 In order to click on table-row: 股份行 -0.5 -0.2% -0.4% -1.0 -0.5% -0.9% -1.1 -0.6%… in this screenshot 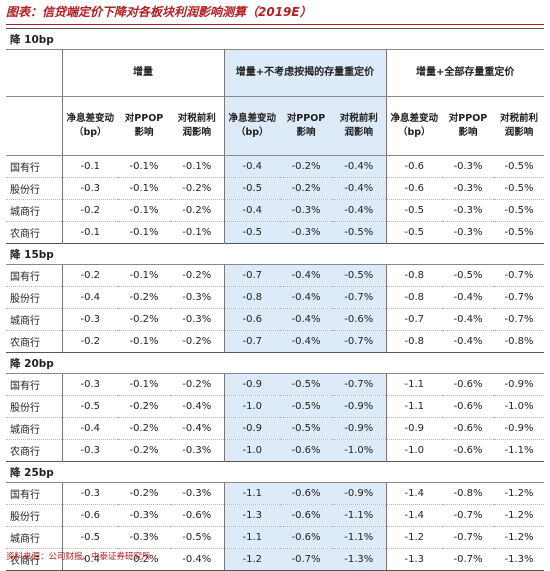, I will do `click(275, 406)`.